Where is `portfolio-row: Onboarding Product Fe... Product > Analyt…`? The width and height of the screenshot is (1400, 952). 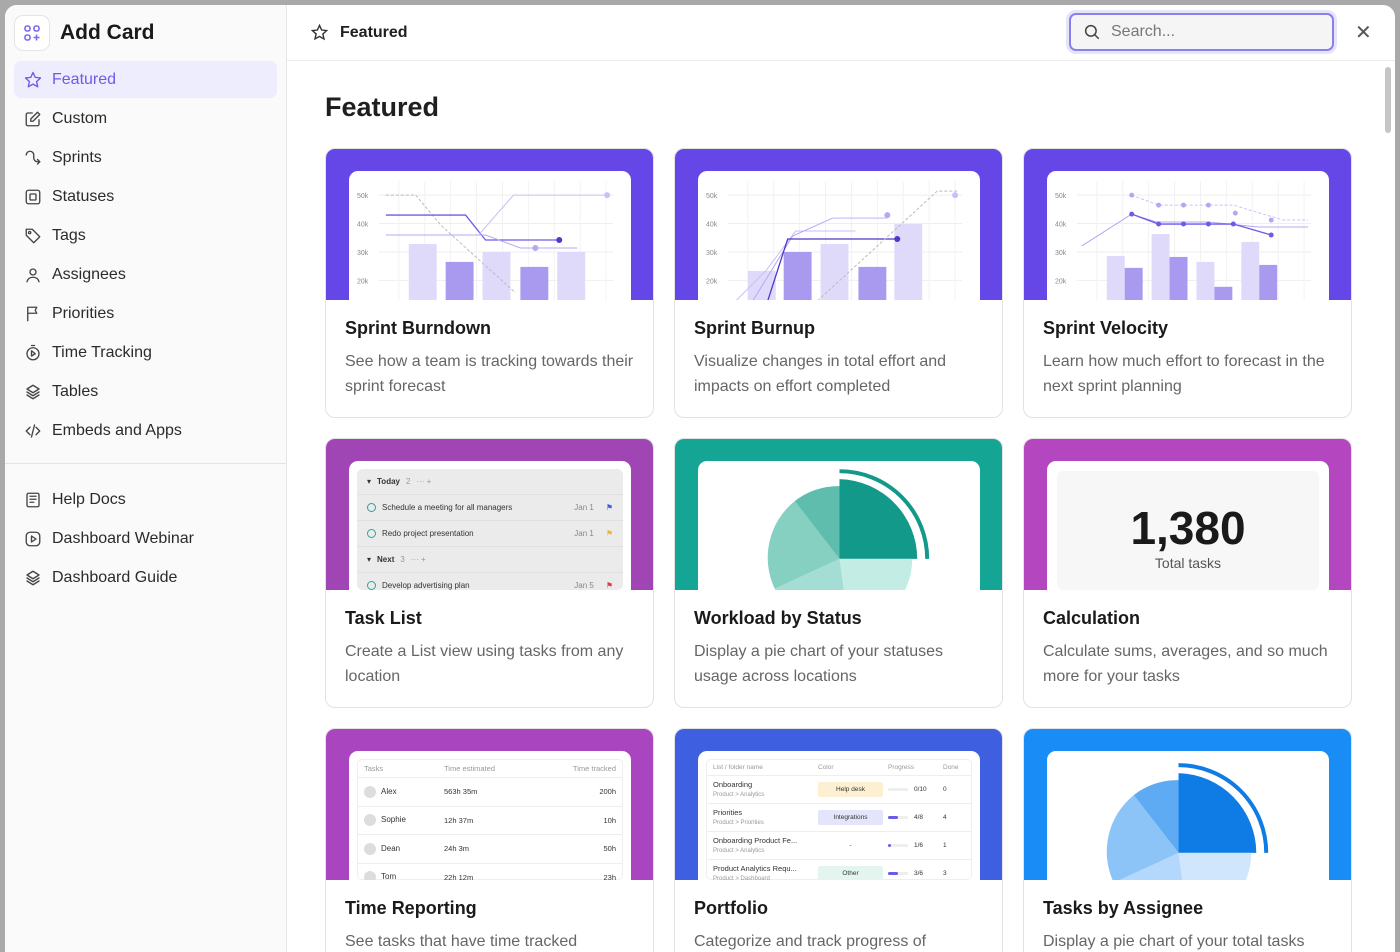
portfolio-row: Onboarding Product Fe... Product > Analyt… is located at coordinates (839, 846).